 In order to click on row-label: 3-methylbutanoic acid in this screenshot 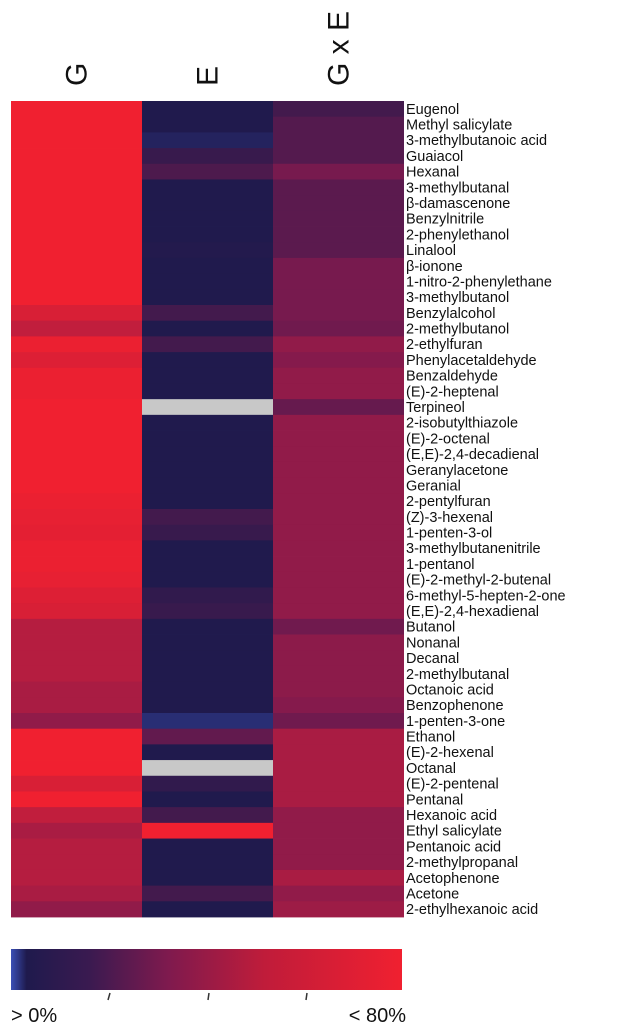, I will do `click(476, 141)`.